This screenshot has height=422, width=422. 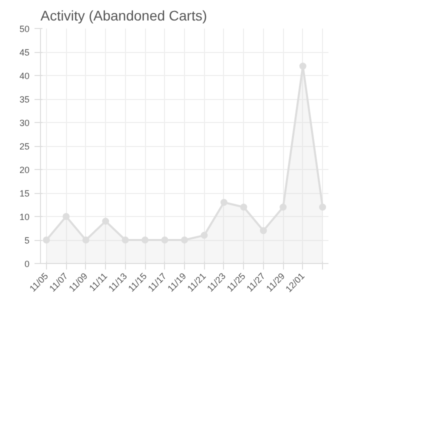 What do you see at coordinates (24, 193) in the screenshot?
I see `y-tick-label: 15` at bounding box center [24, 193].